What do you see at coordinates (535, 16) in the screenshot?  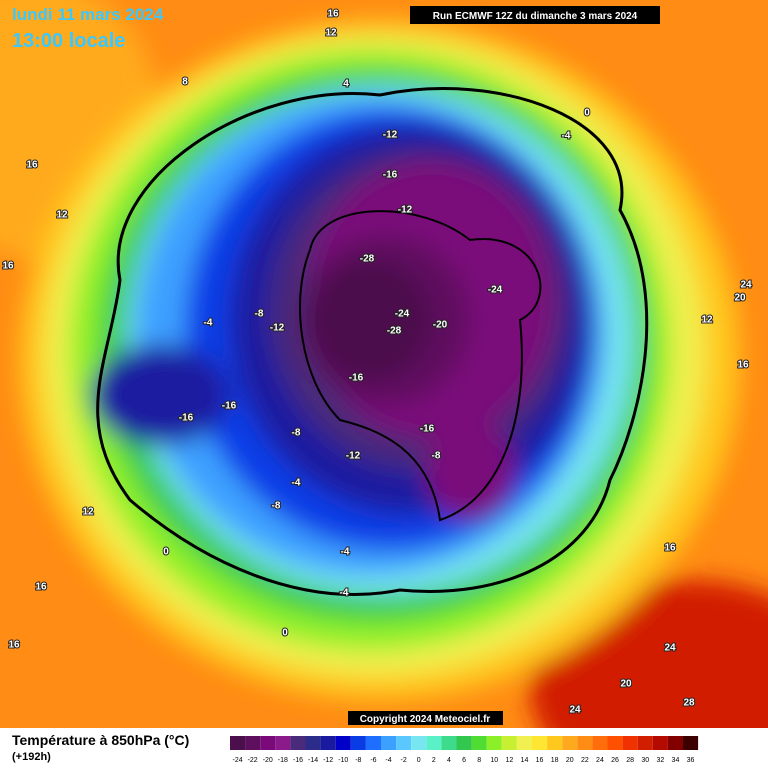 I see `run-info: Run ECMWF 12Z du dimanche 3 mars 2024` at bounding box center [535, 16].